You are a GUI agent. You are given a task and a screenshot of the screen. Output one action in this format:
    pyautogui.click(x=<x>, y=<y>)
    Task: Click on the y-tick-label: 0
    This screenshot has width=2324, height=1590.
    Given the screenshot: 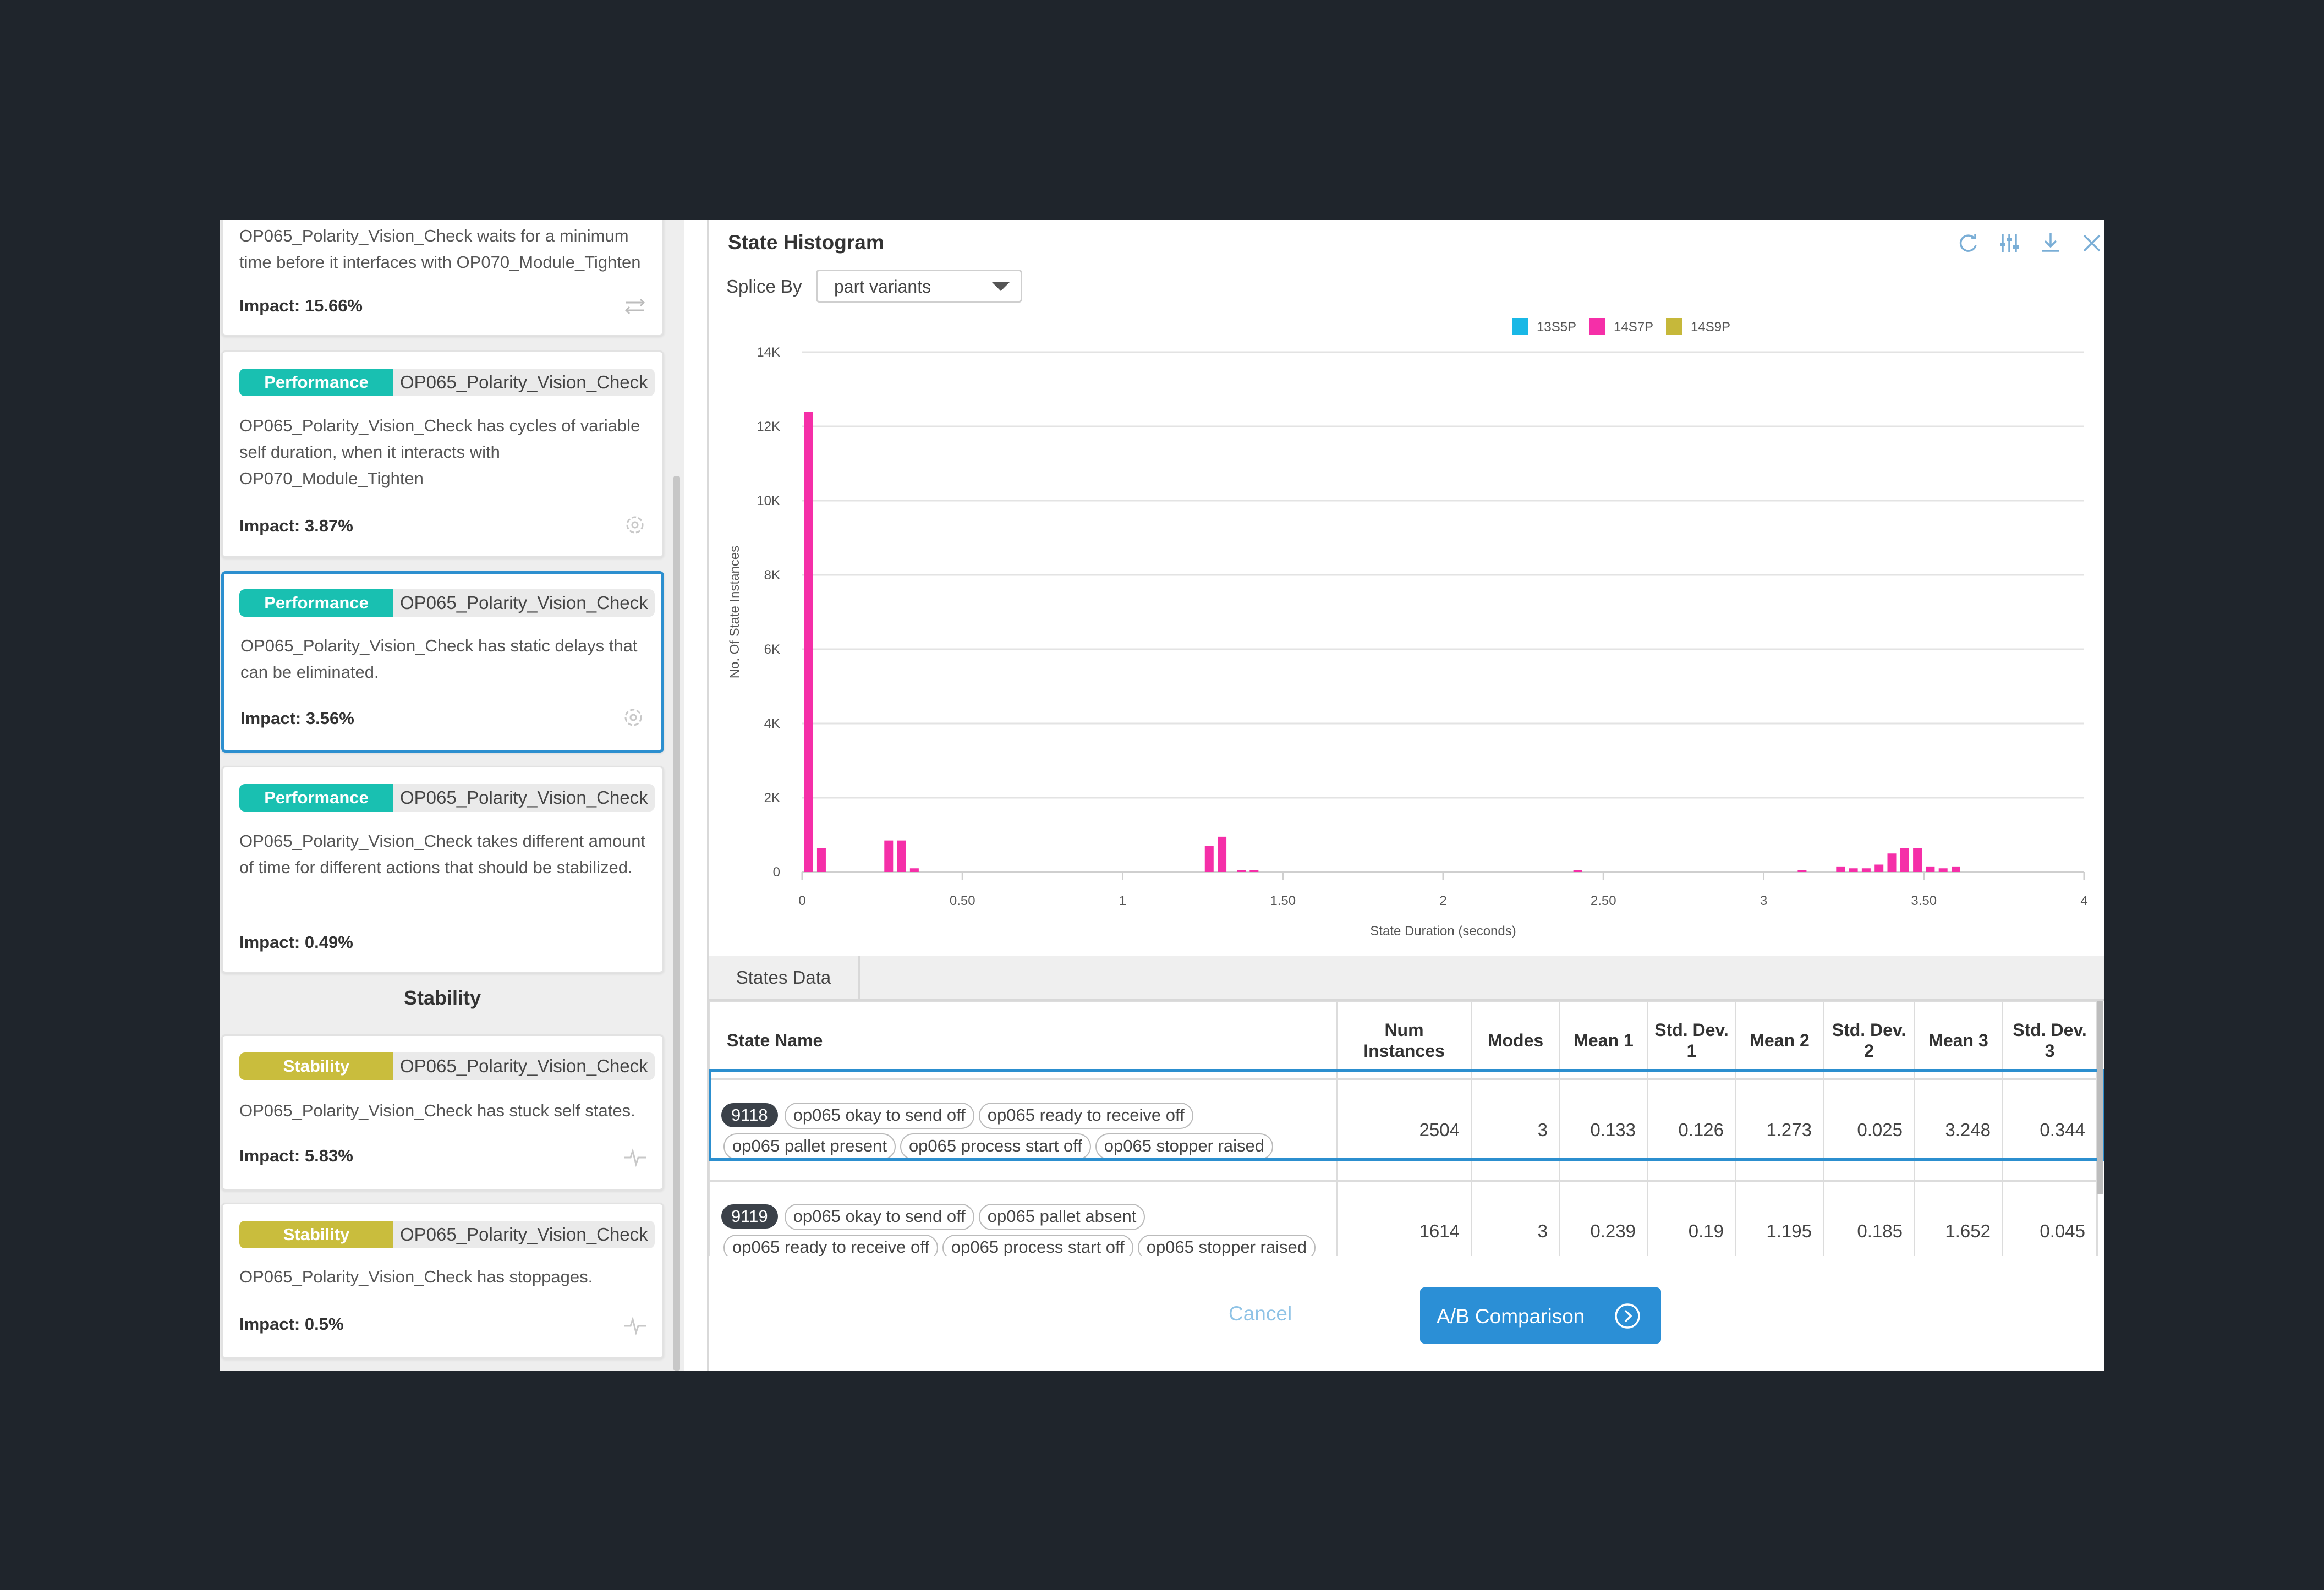 What is the action you would take?
    pyautogui.click(x=776, y=872)
    